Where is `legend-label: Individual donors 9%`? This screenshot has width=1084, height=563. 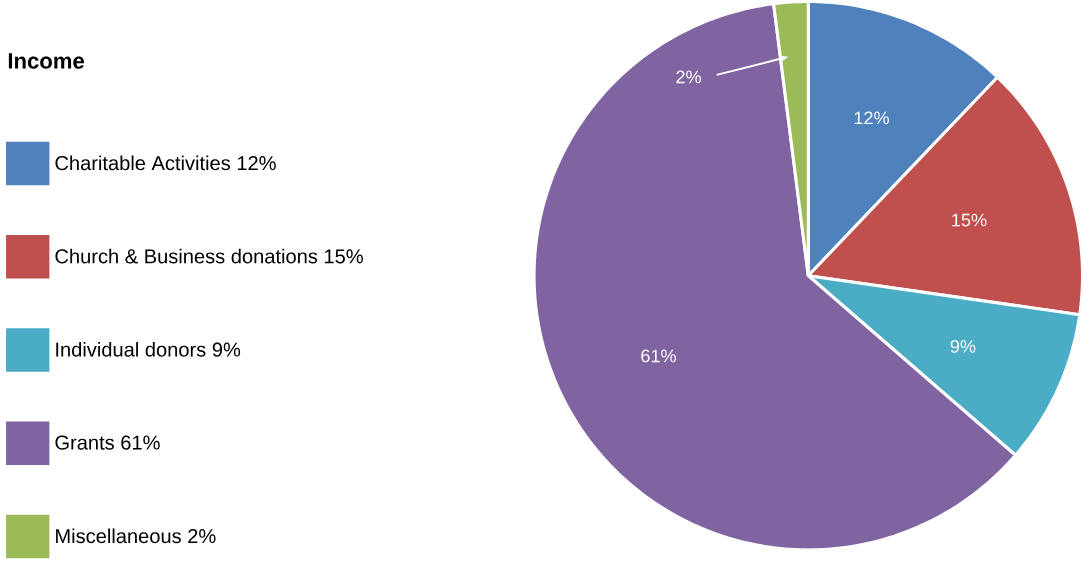
legend-label: Individual donors 9% is located at coordinates (148, 349).